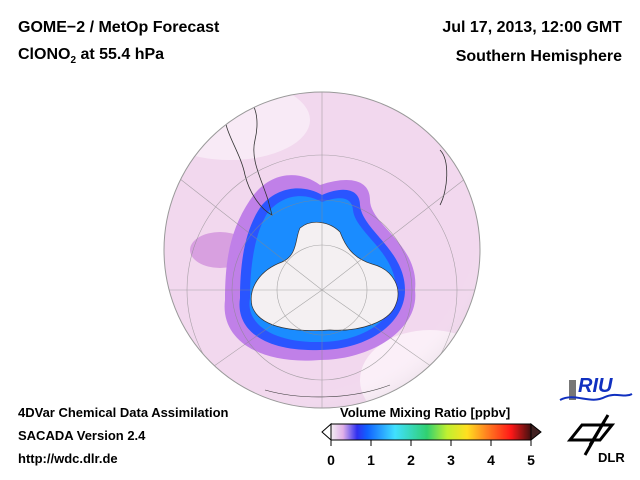 The width and height of the screenshot is (640, 480). What do you see at coordinates (68, 458) in the screenshot?
I see `website-link: http://wdc.dlr.de` at bounding box center [68, 458].